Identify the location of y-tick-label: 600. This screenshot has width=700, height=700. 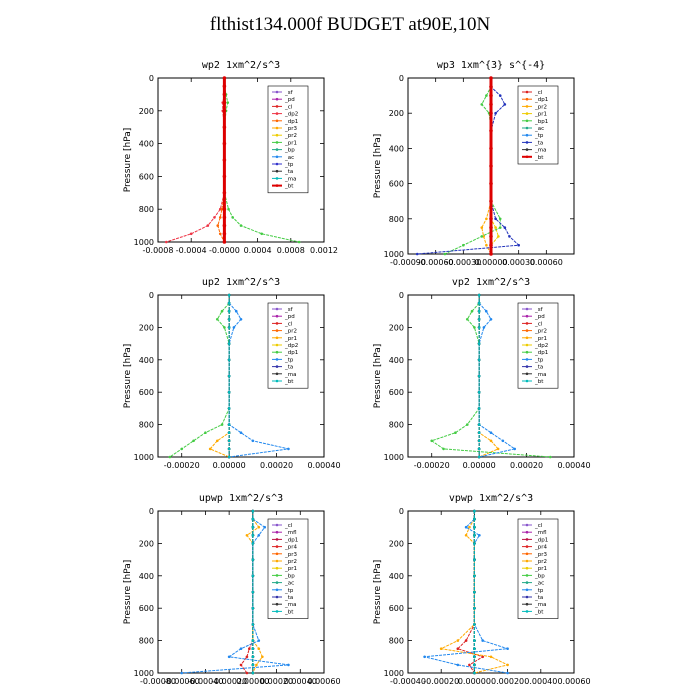
(146, 608).